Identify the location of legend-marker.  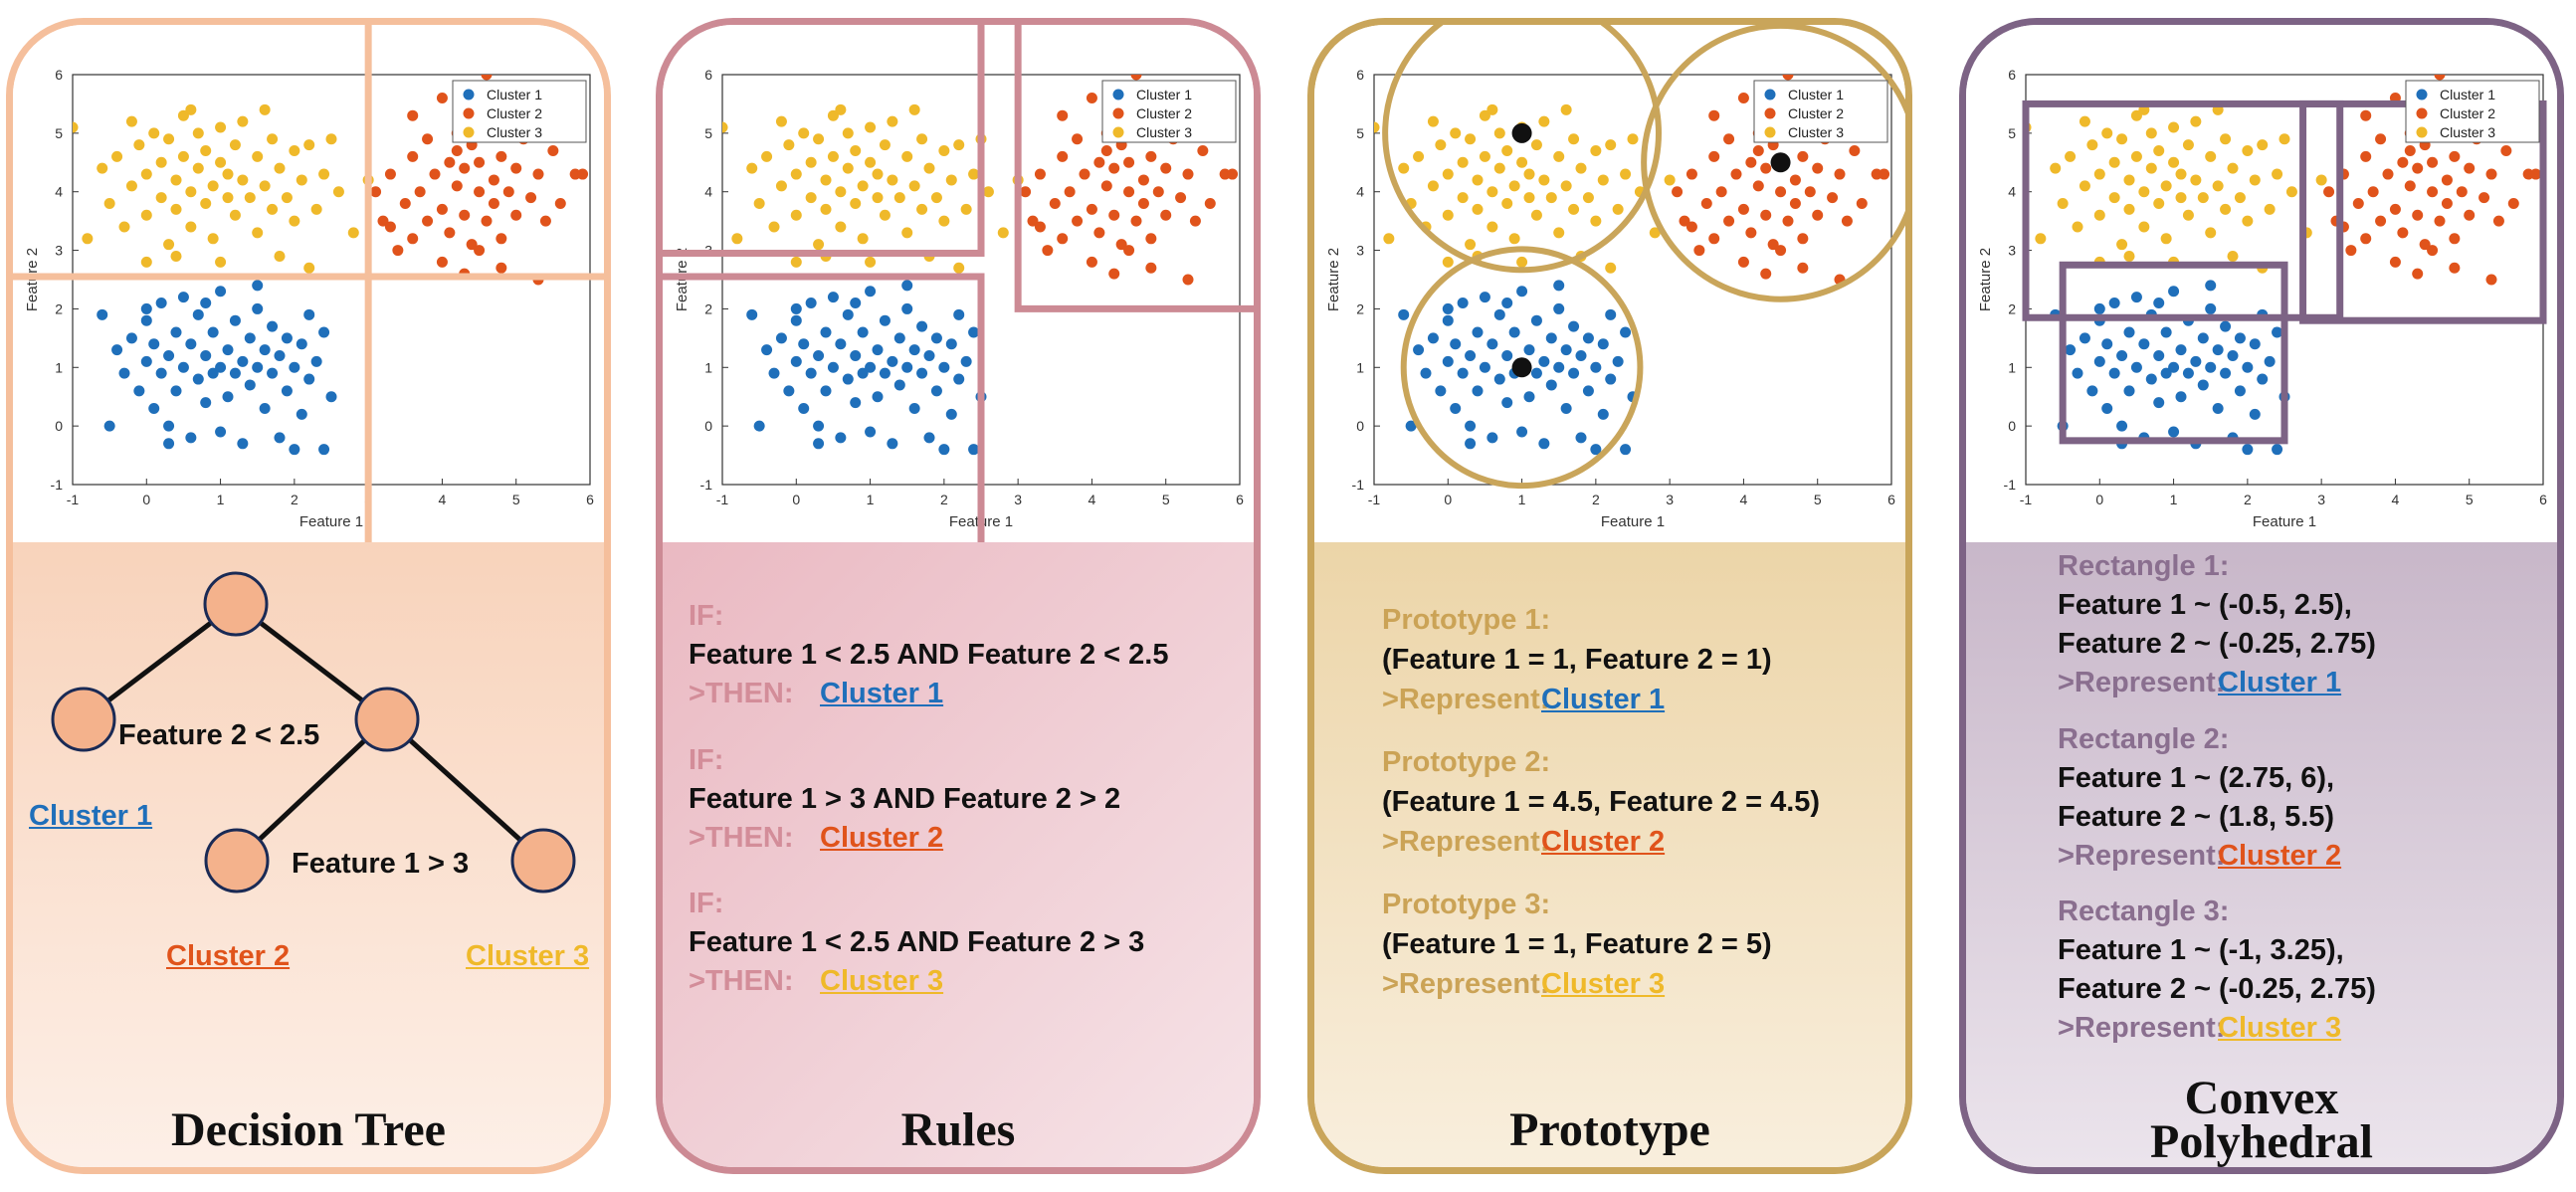
(469, 113).